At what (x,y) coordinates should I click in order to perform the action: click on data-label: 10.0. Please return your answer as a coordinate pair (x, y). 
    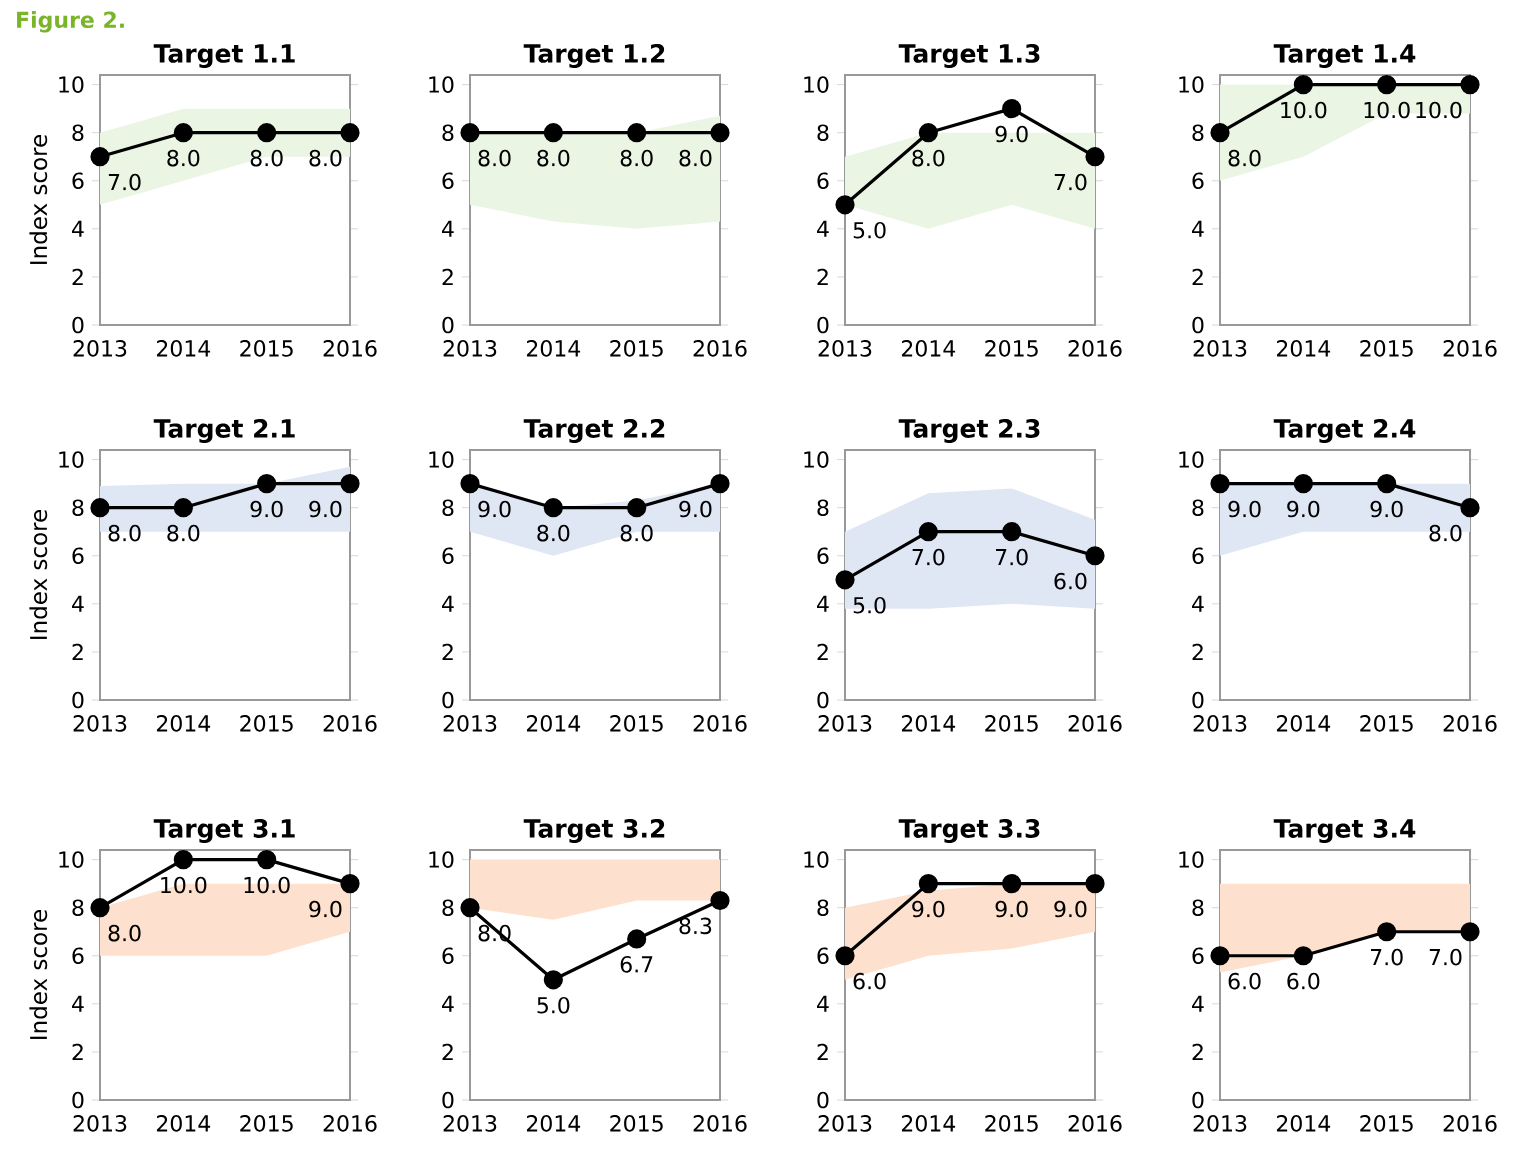
    Looking at the image, I should click on (1439, 110).